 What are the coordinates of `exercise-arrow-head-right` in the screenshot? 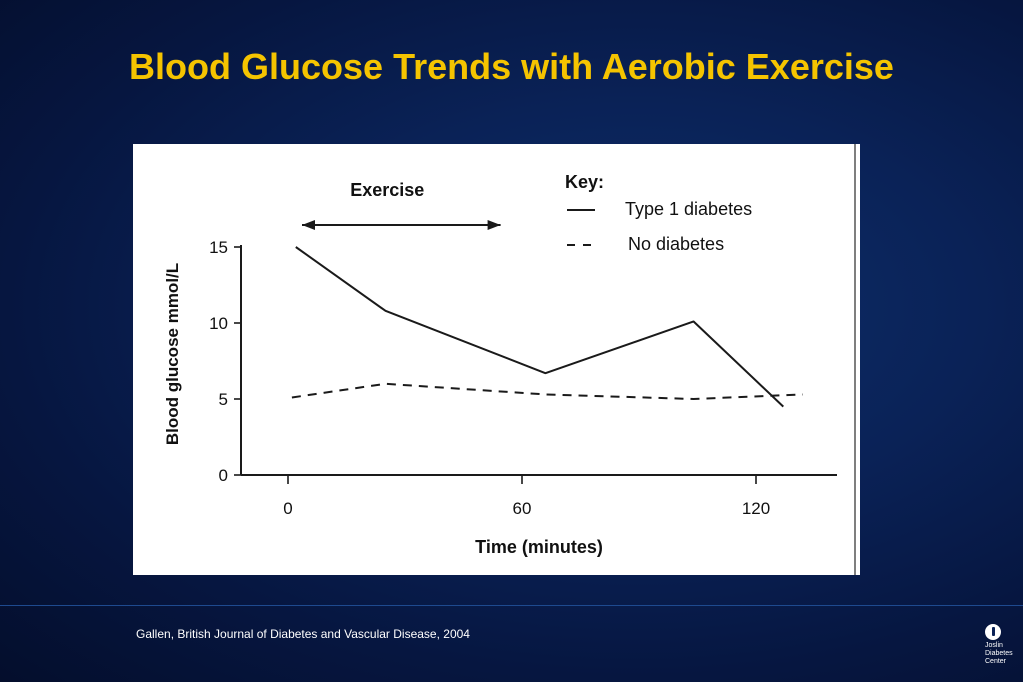 It's located at (494, 225).